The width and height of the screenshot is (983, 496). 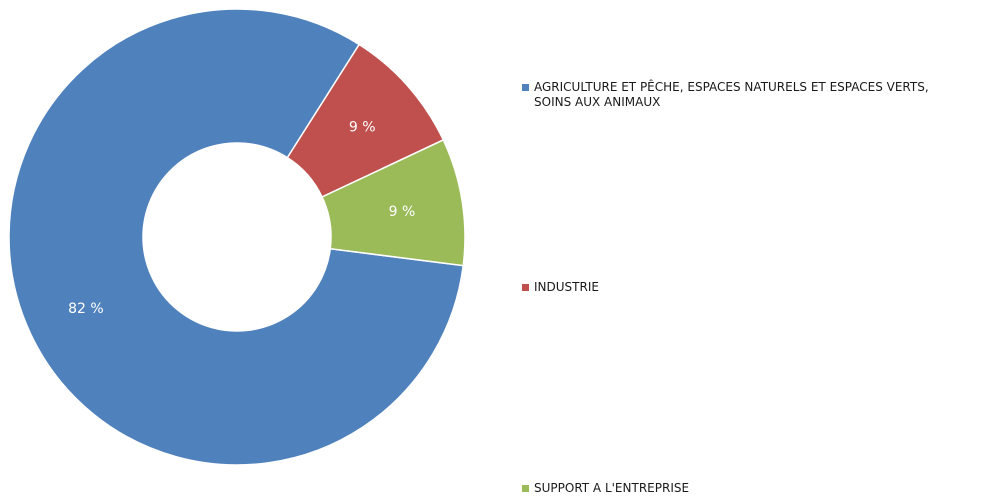 I want to click on legend-label: SUPPORT A L'ENTREPRISE, so click(x=612, y=488).